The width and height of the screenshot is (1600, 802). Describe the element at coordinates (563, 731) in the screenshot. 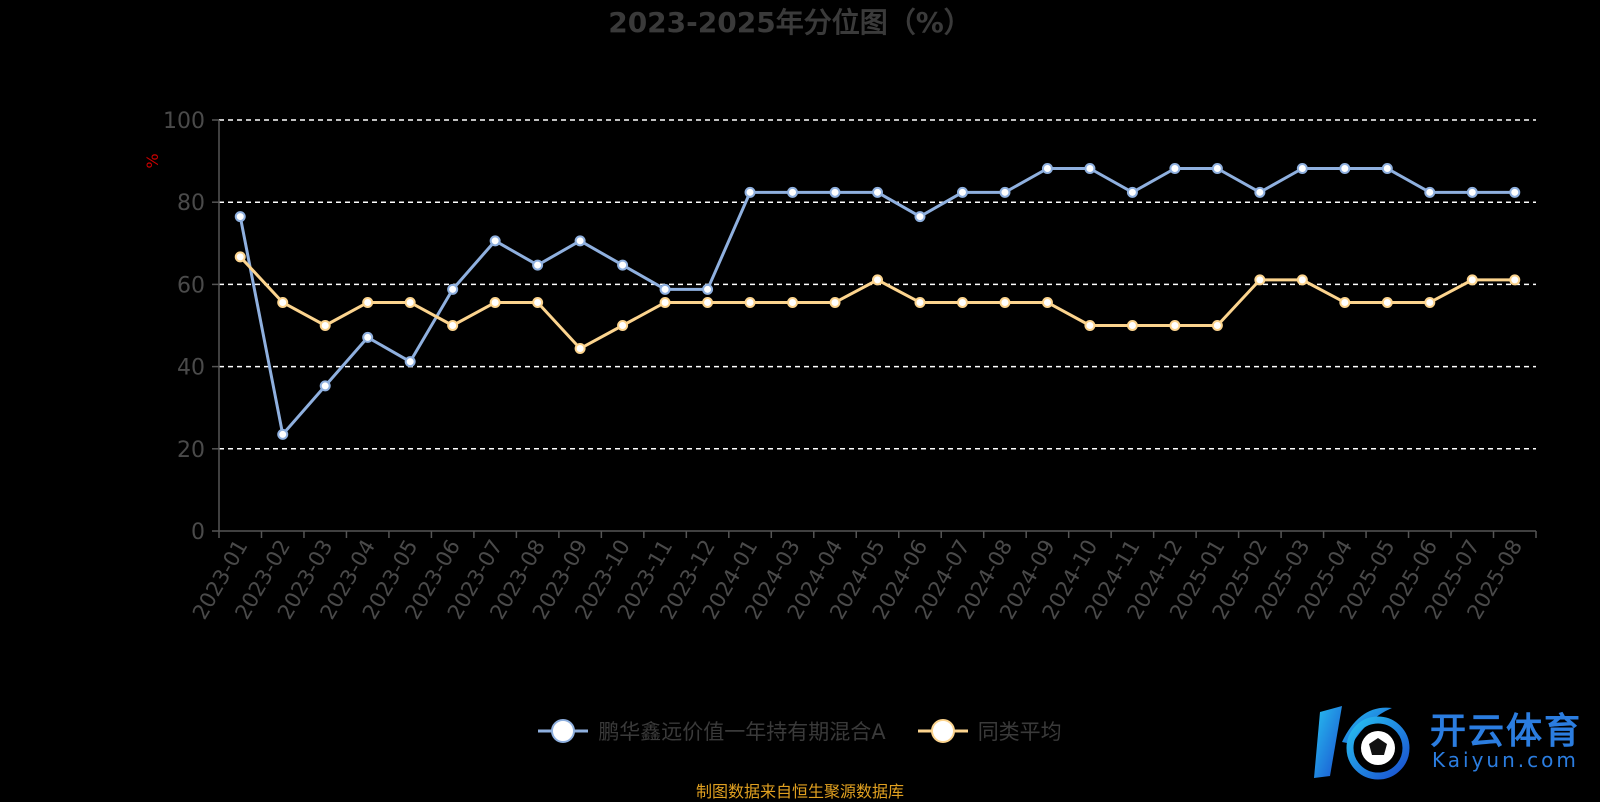

I see `legend-marker-series-1-icon` at that location.